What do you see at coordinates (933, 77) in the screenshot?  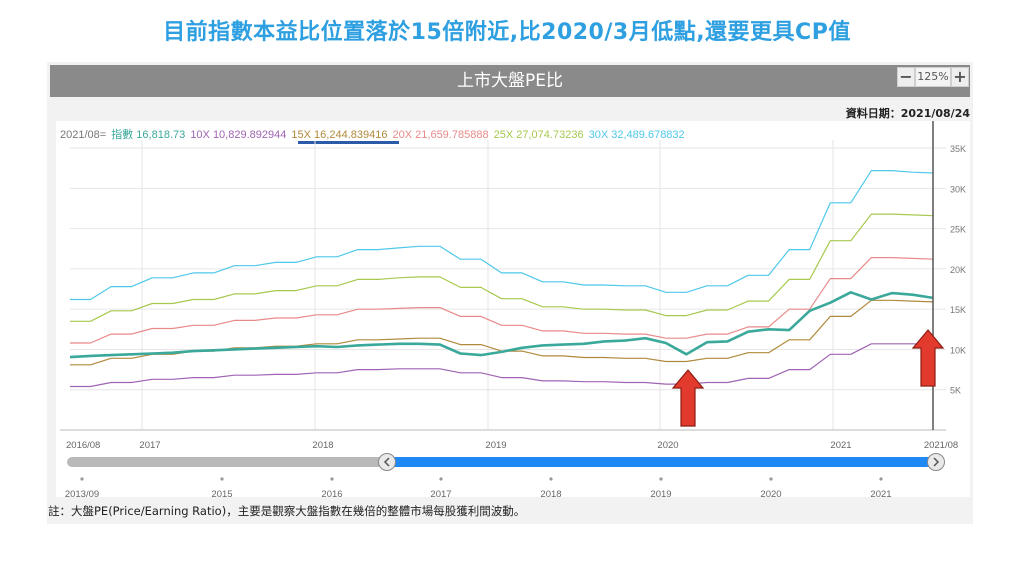 I see `zoom-level: 125%` at bounding box center [933, 77].